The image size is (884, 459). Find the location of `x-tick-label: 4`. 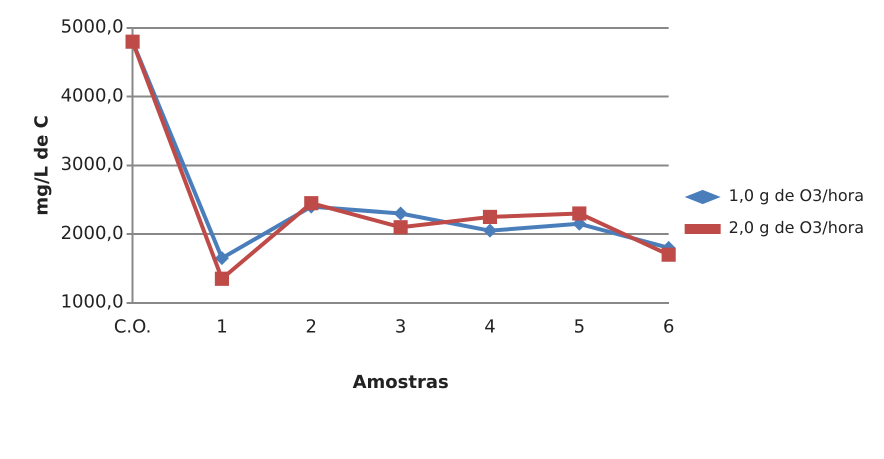

x-tick-label: 4 is located at coordinates (490, 327).